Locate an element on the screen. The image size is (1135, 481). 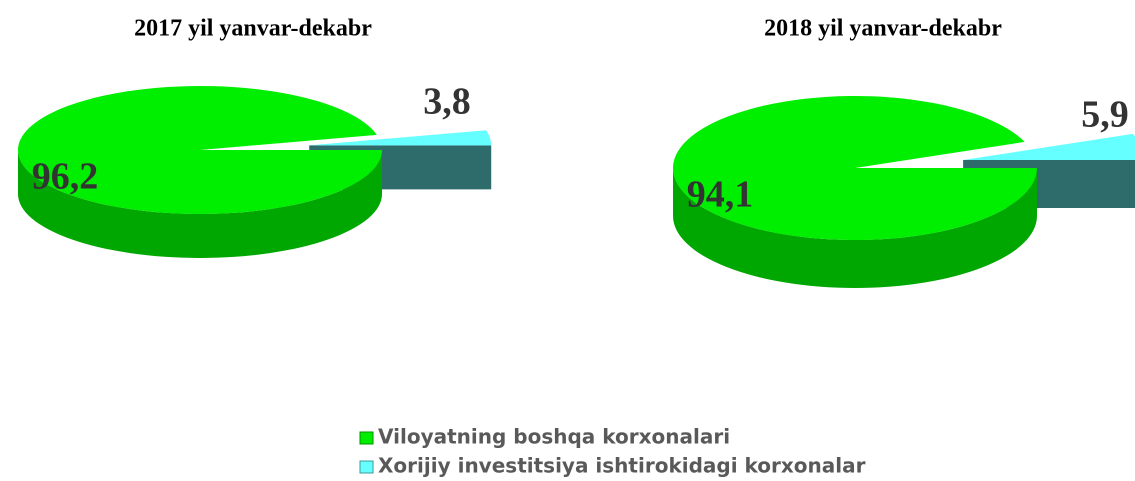
chart-title: 2018 yil yanvar-dekabr is located at coordinates (883, 29).